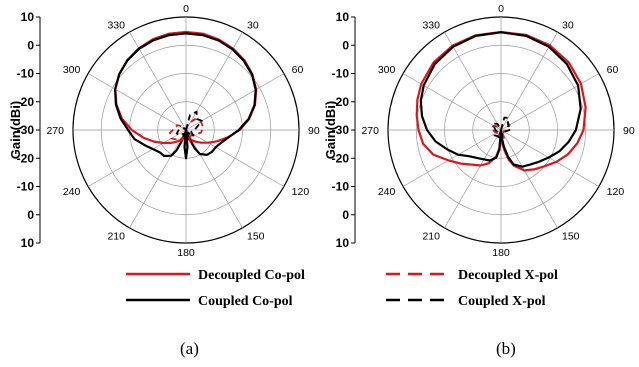 Image resolution: width=639 pixels, height=367 pixels. What do you see at coordinates (245, 301) in the screenshot?
I see `legend-label-coupled-co-pol: Coupled Co-pol` at bounding box center [245, 301].